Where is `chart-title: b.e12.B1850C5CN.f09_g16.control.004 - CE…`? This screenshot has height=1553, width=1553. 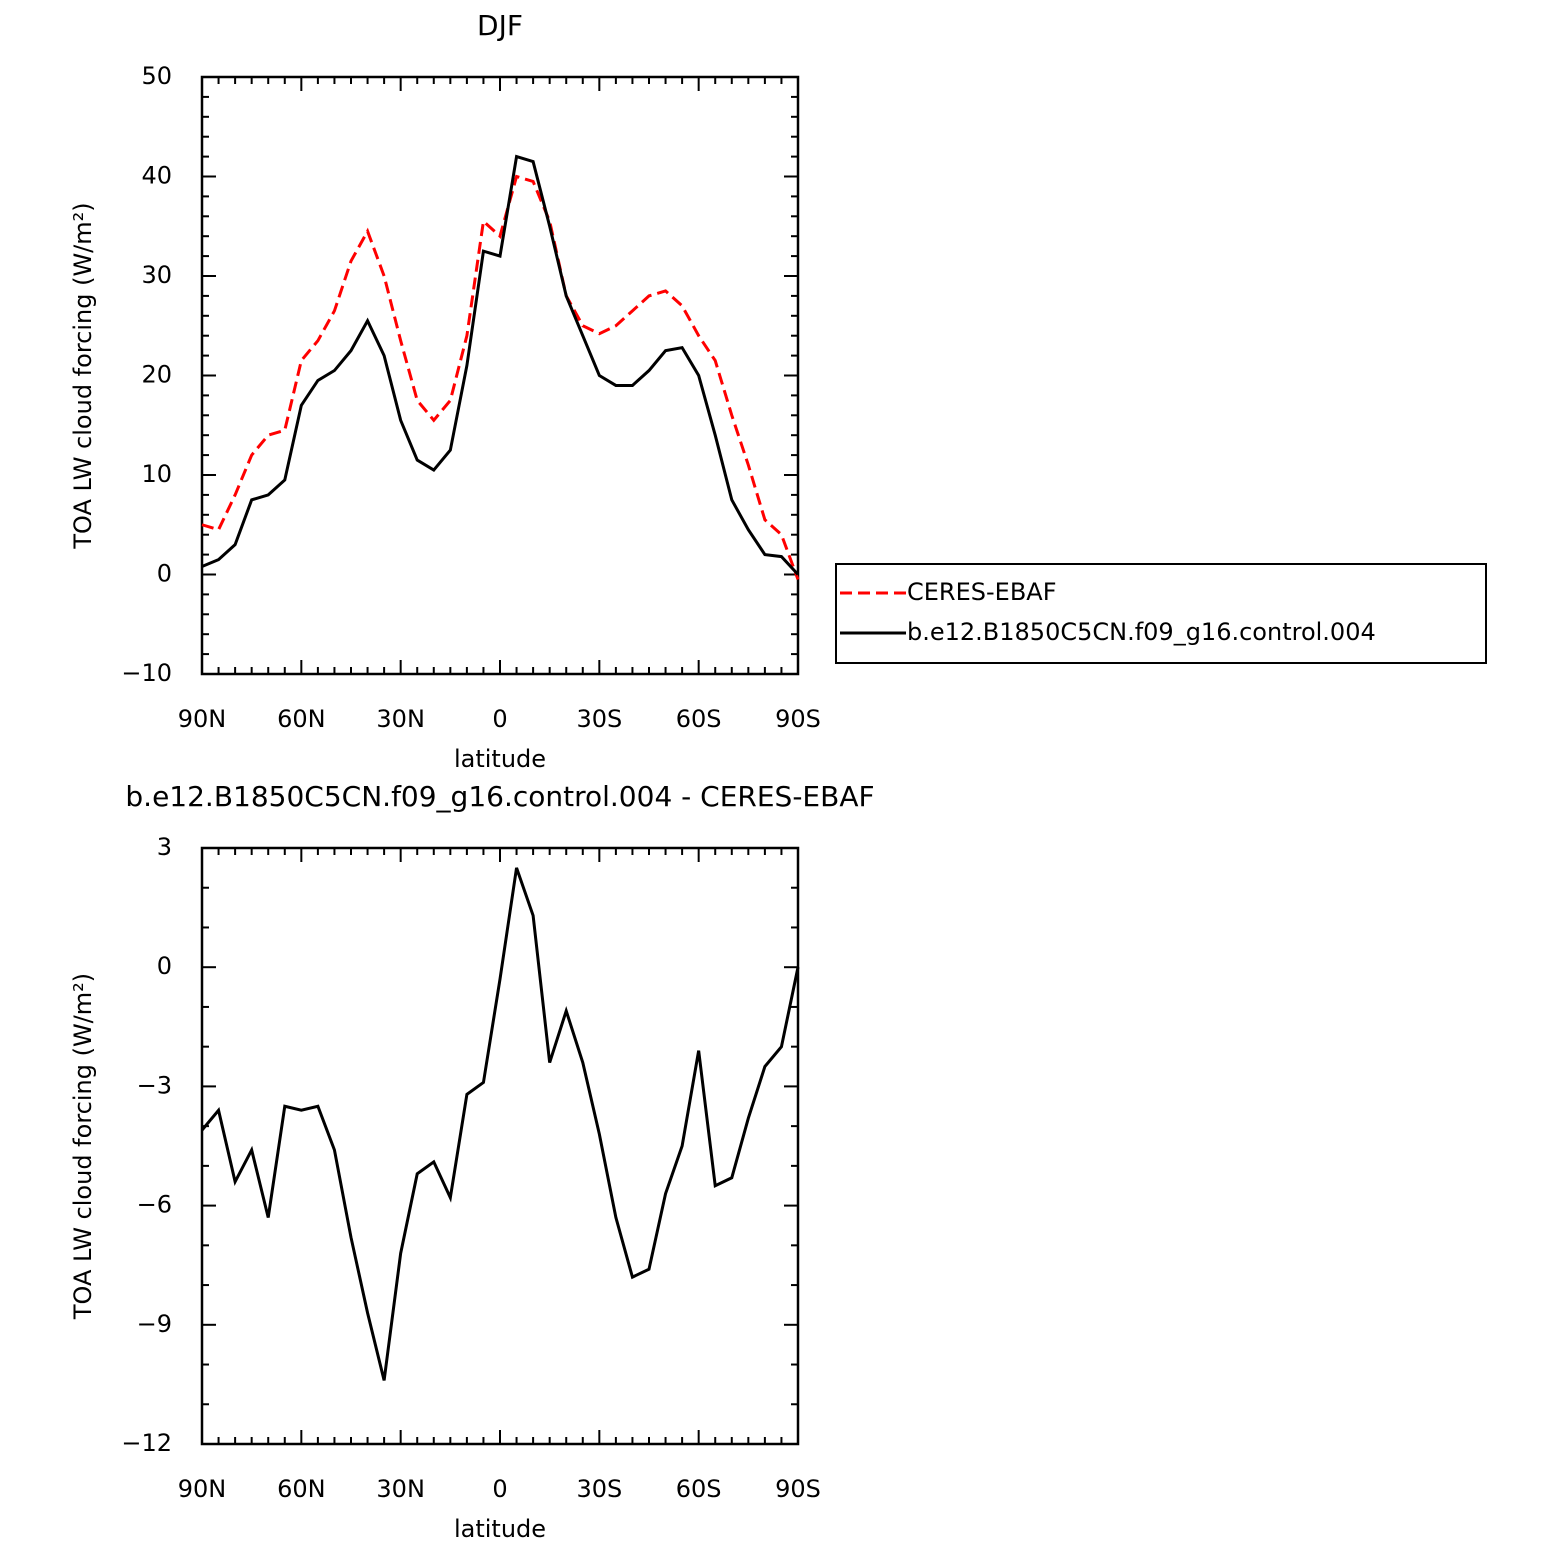
chart-title: b.e12.B1850C5CN.f09_g16.control.004 - CE… is located at coordinates (499, 796).